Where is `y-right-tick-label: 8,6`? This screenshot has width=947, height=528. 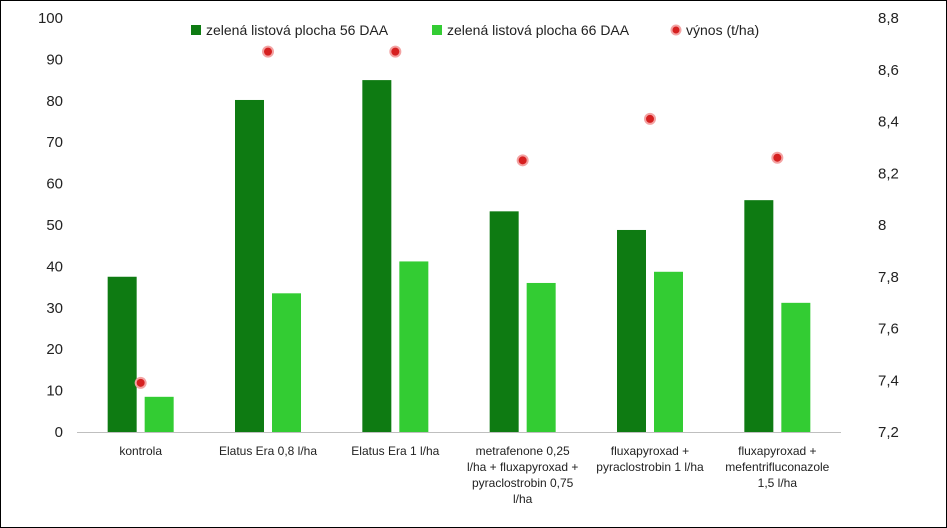
y-right-tick-label: 8,6 is located at coordinates (888, 70).